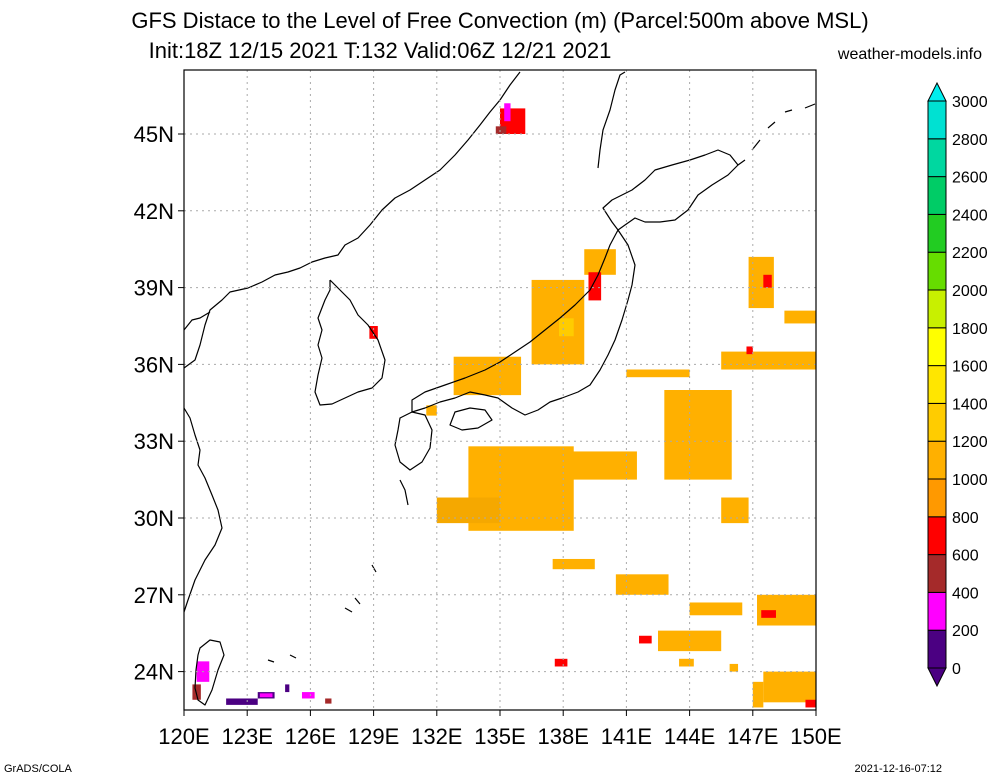  Describe the element at coordinates (898, 769) in the screenshot. I see `timestamp: 2021-12-16-07:12` at that location.